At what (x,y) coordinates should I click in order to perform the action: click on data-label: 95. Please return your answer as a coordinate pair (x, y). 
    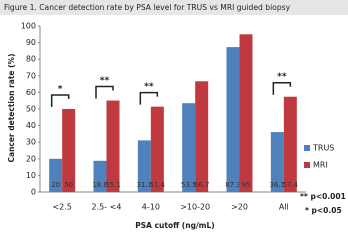
    Looking at the image, I should click on (246, 185).